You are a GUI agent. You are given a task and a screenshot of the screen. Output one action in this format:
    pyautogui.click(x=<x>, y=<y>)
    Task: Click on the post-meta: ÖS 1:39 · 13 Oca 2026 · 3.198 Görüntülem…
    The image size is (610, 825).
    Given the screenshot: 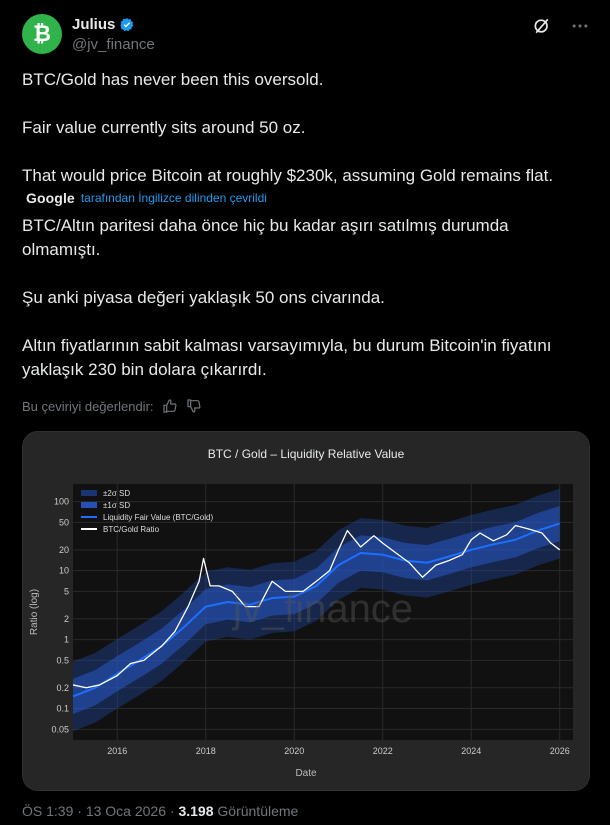 What is the action you would take?
    pyautogui.click(x=160, y=811)
    